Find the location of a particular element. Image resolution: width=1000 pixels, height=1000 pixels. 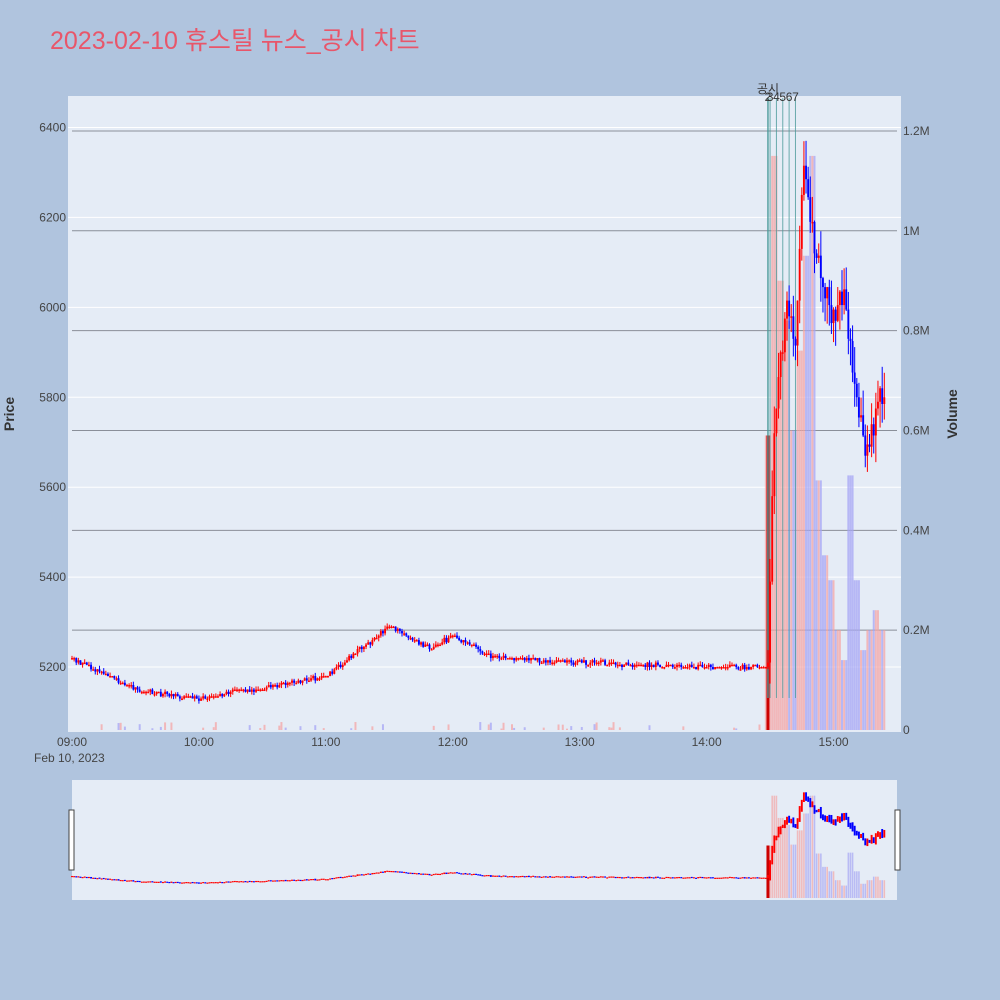

time-tick-label: 13:00 is located at coordinates (580, 742).